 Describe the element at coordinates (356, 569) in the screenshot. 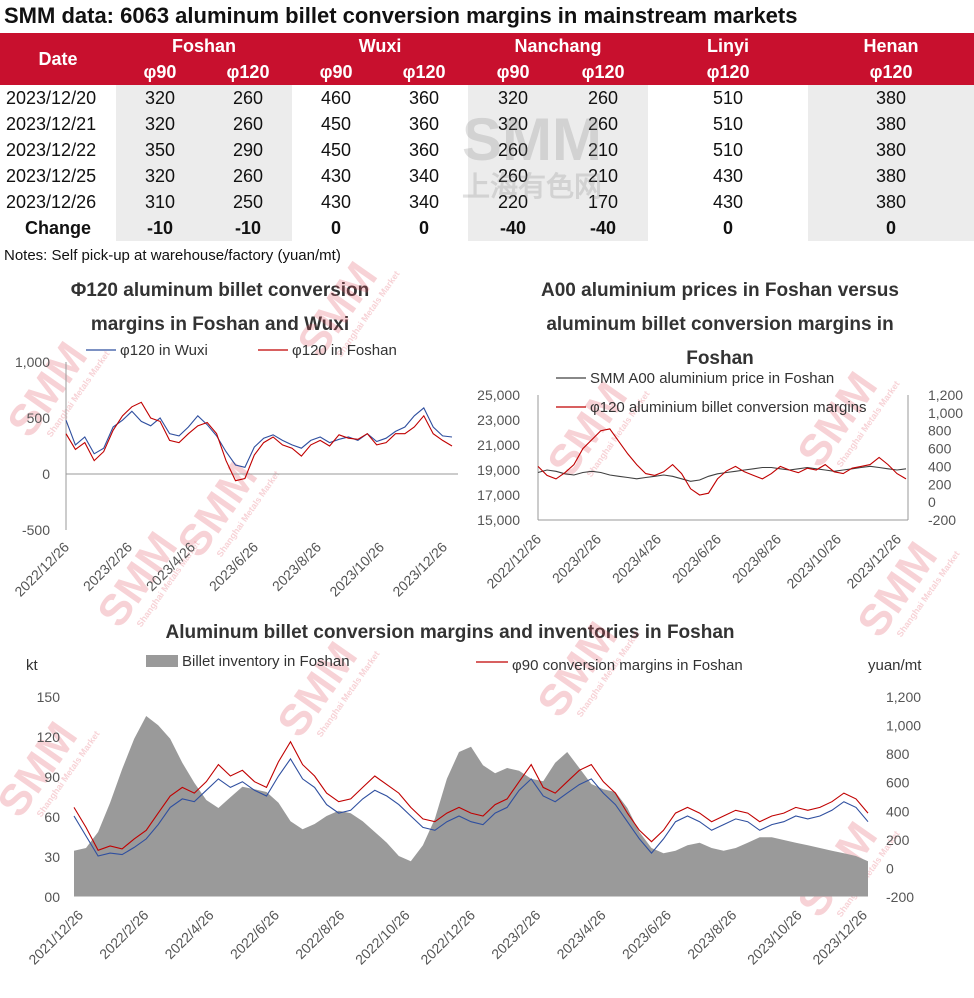

I see `chart1-x-tick-label: 2023/10/26` at that location.